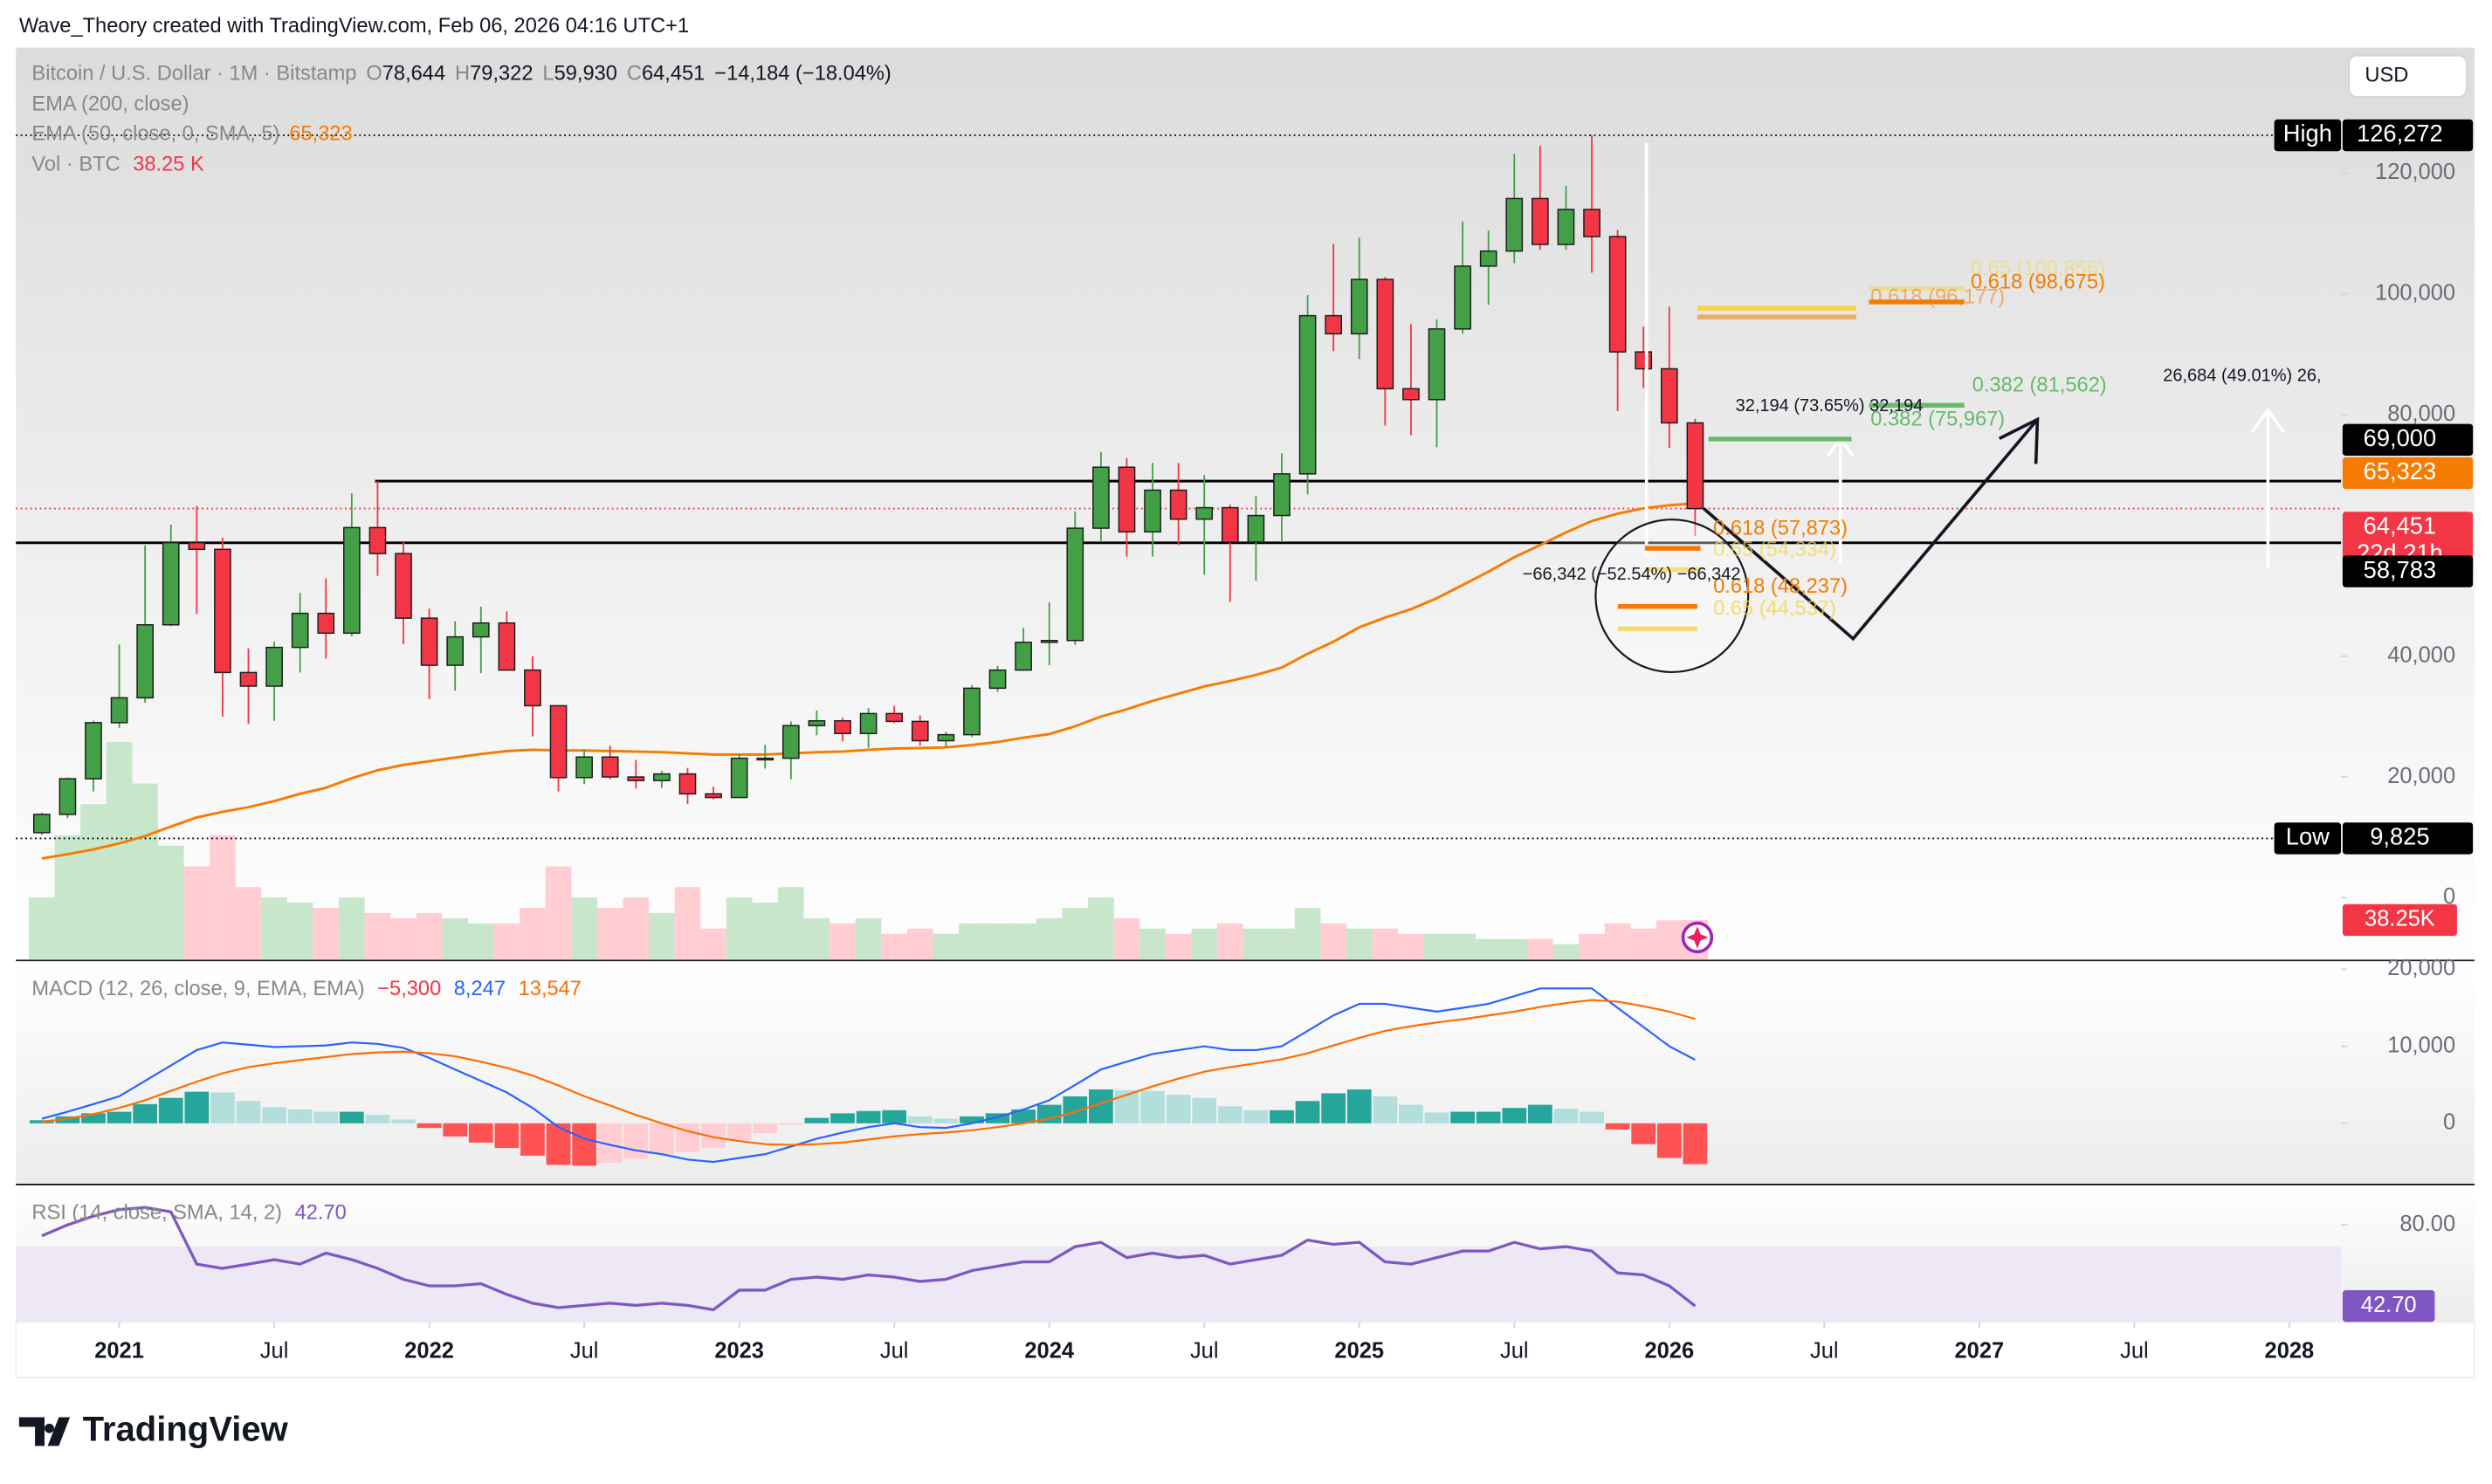 The height and width of the screenshot is (1484, 2492). I want to click on macd-line, so click(869, 1076).